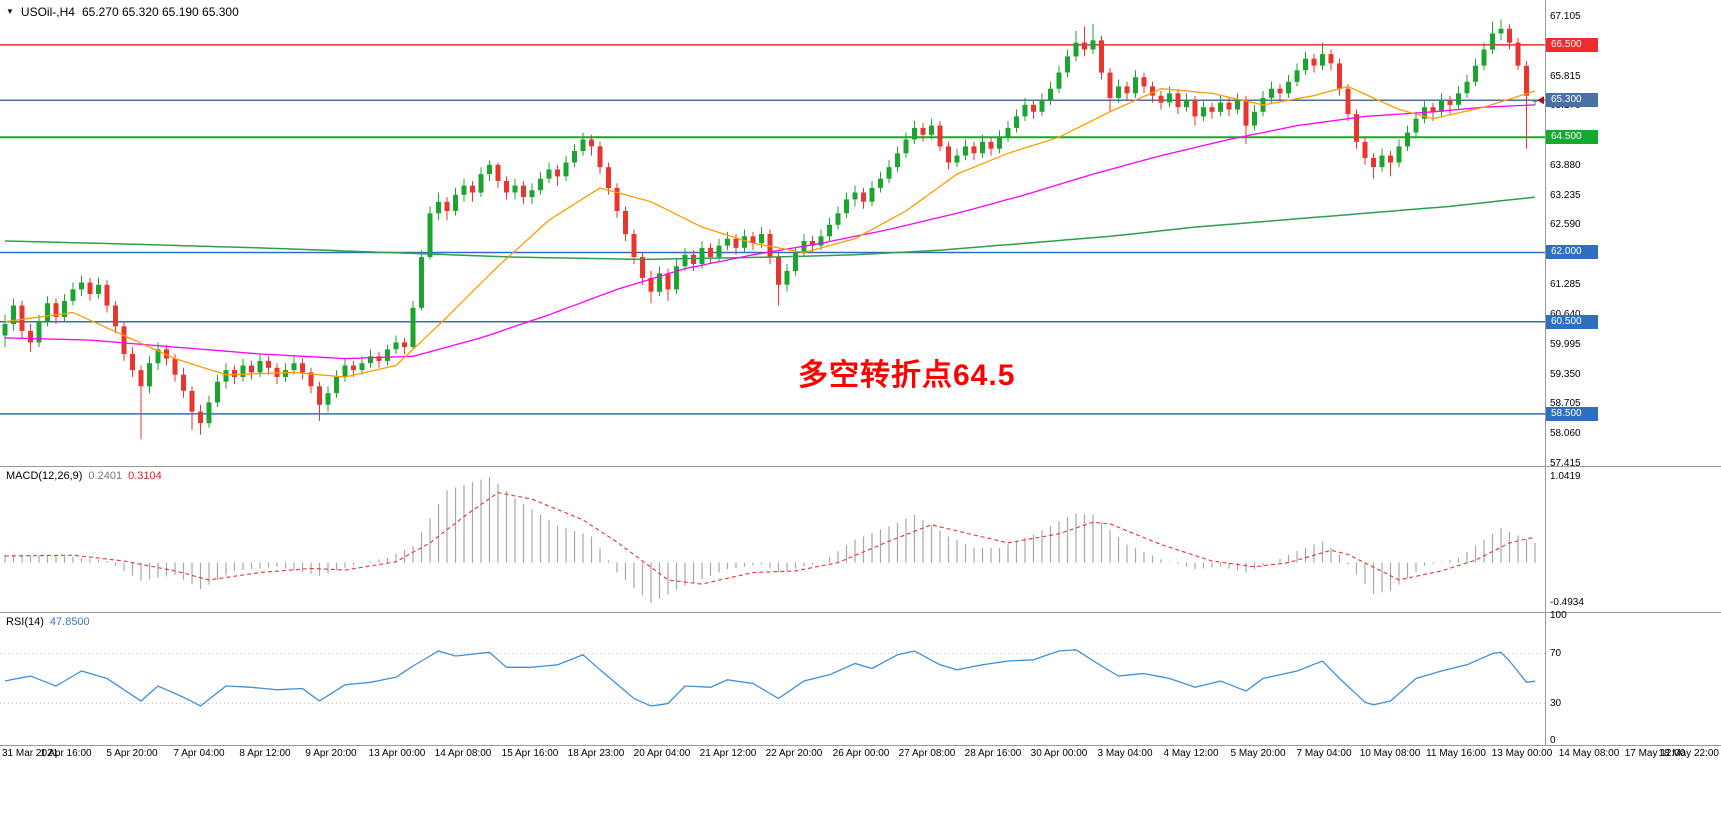 This screenshot has width=1721, height=840. What do you see at coordinates (1324, 753) in the screenshot?
I see `time-axis-label: 7 May 04:00` at bounding box center [1324, 753].